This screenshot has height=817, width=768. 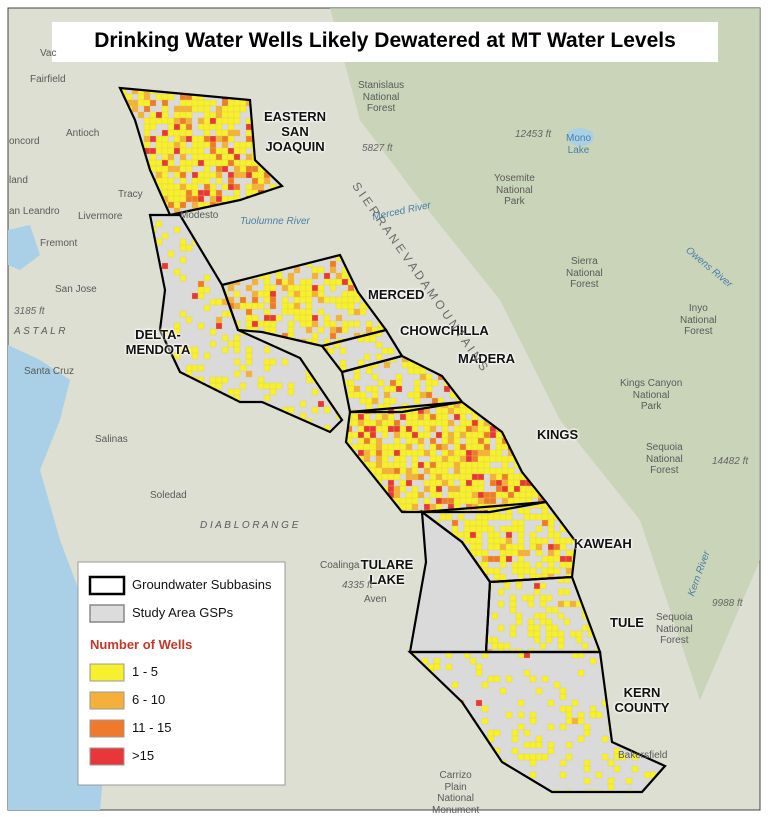 What do you see at coordinates (537, 722) in the screenshot?
I see `subbasin-outline` at bounding box center [537, 722].